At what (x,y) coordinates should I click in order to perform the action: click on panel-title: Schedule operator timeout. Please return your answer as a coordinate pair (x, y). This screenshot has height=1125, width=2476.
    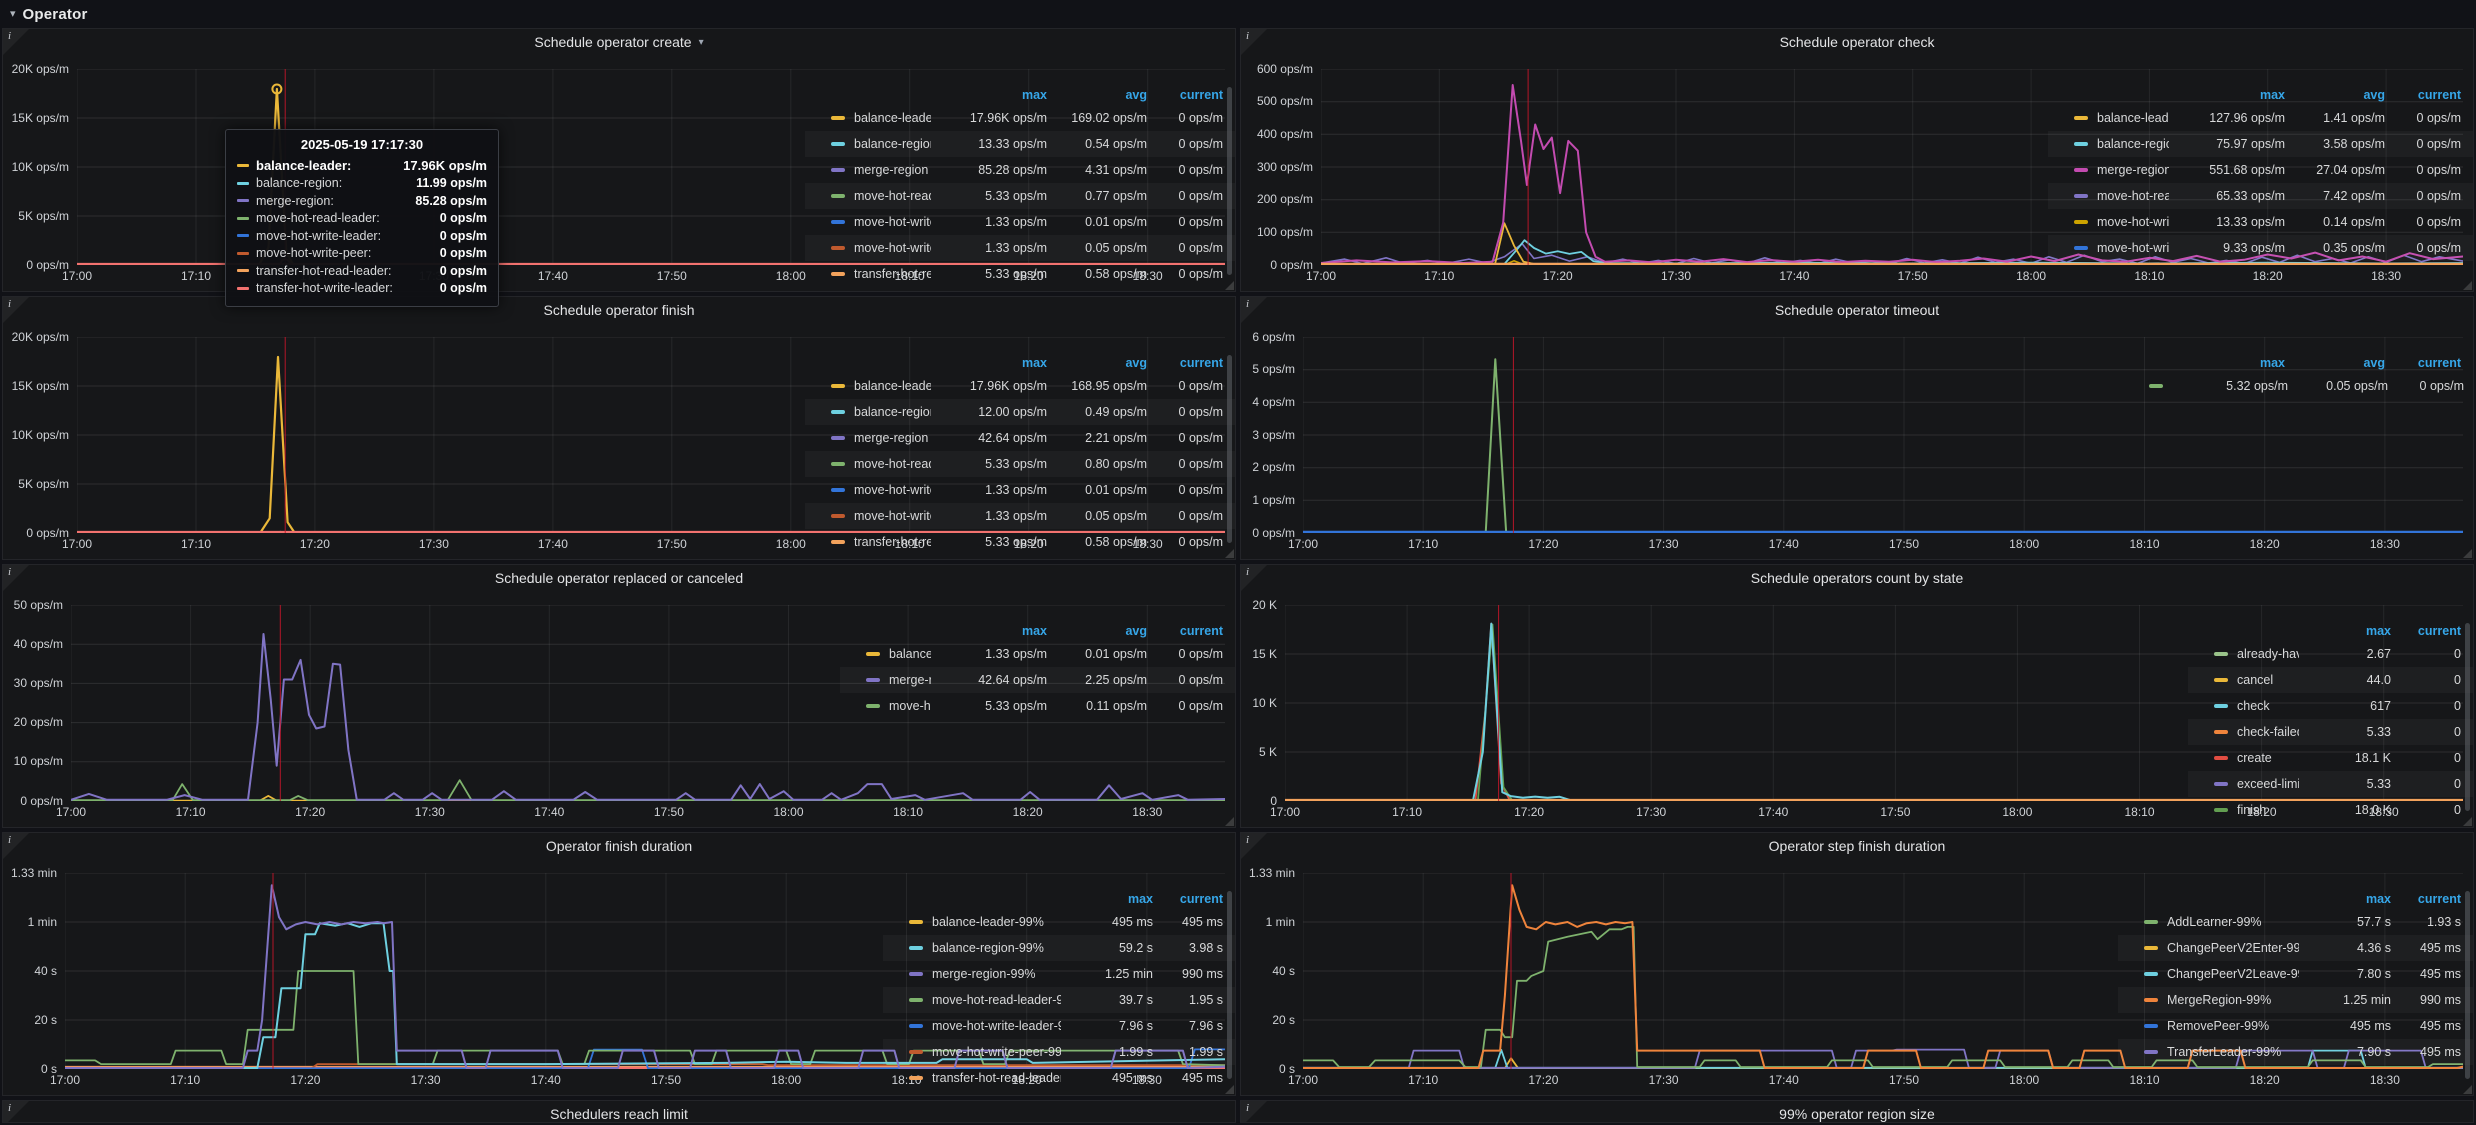
    Looking at the image, I should click on (1857, 310).